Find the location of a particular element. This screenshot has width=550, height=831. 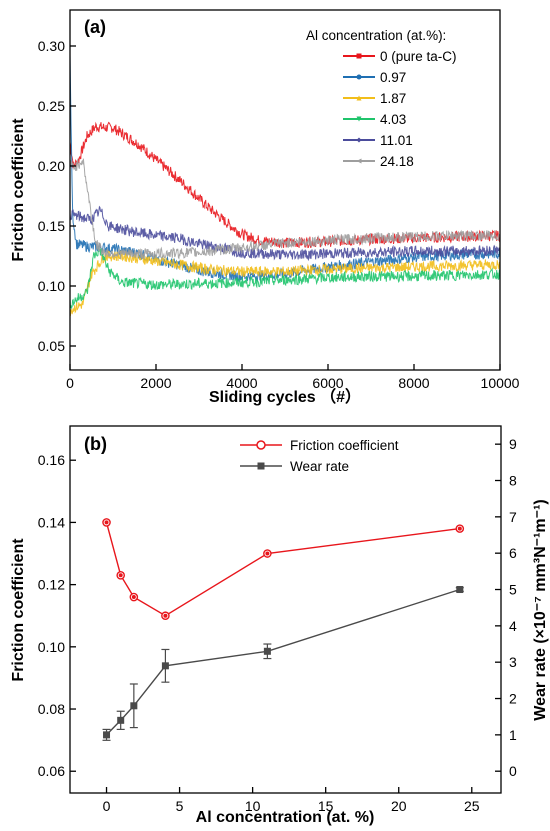

x-tick-label: 15 is located at coordinates (326, 806).